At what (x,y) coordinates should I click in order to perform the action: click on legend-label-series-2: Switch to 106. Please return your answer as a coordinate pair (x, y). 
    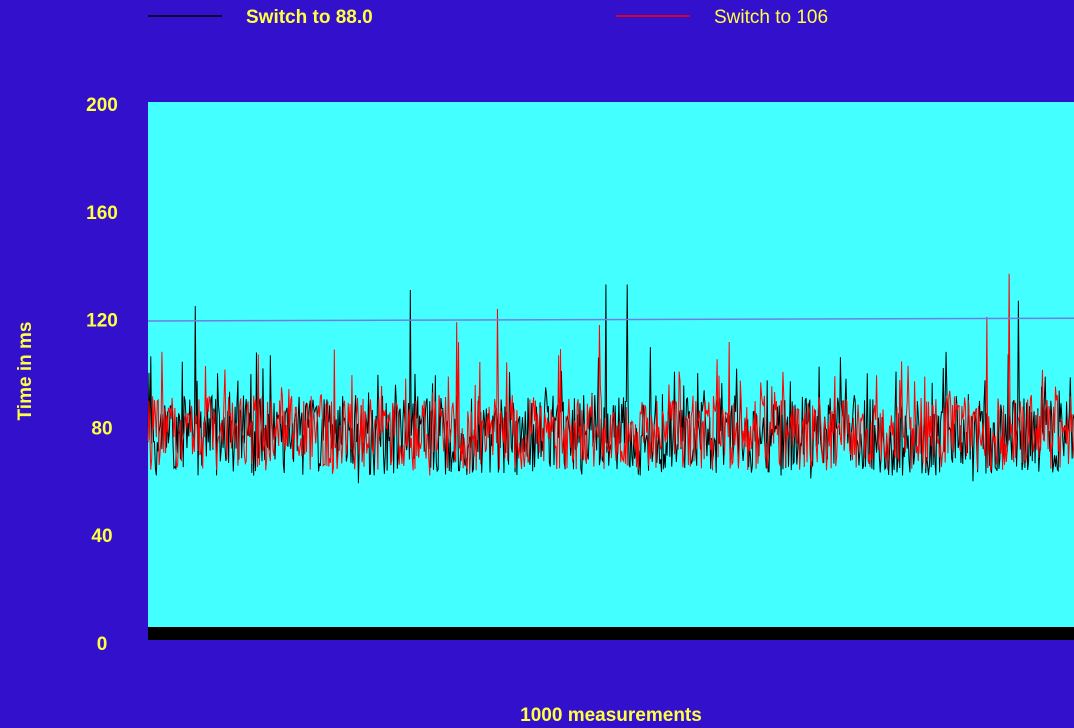
    Looking at the image, I should click on (771, 17).